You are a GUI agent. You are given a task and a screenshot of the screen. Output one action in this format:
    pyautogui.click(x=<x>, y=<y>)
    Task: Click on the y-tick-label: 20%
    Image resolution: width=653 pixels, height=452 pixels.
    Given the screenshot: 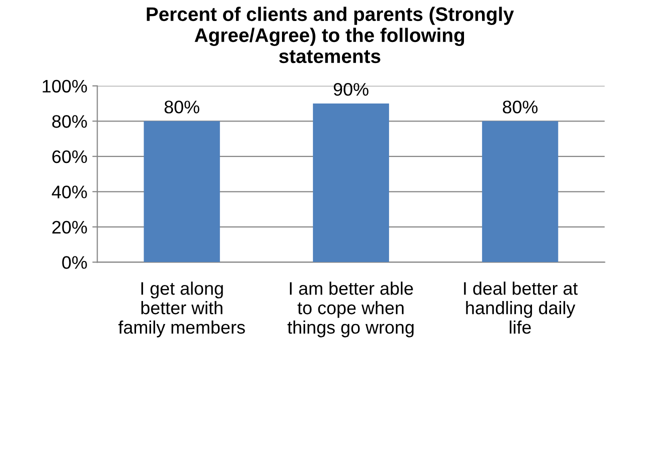 What is the action you would take?
    pyautogui.click(x=69, y=227)
    